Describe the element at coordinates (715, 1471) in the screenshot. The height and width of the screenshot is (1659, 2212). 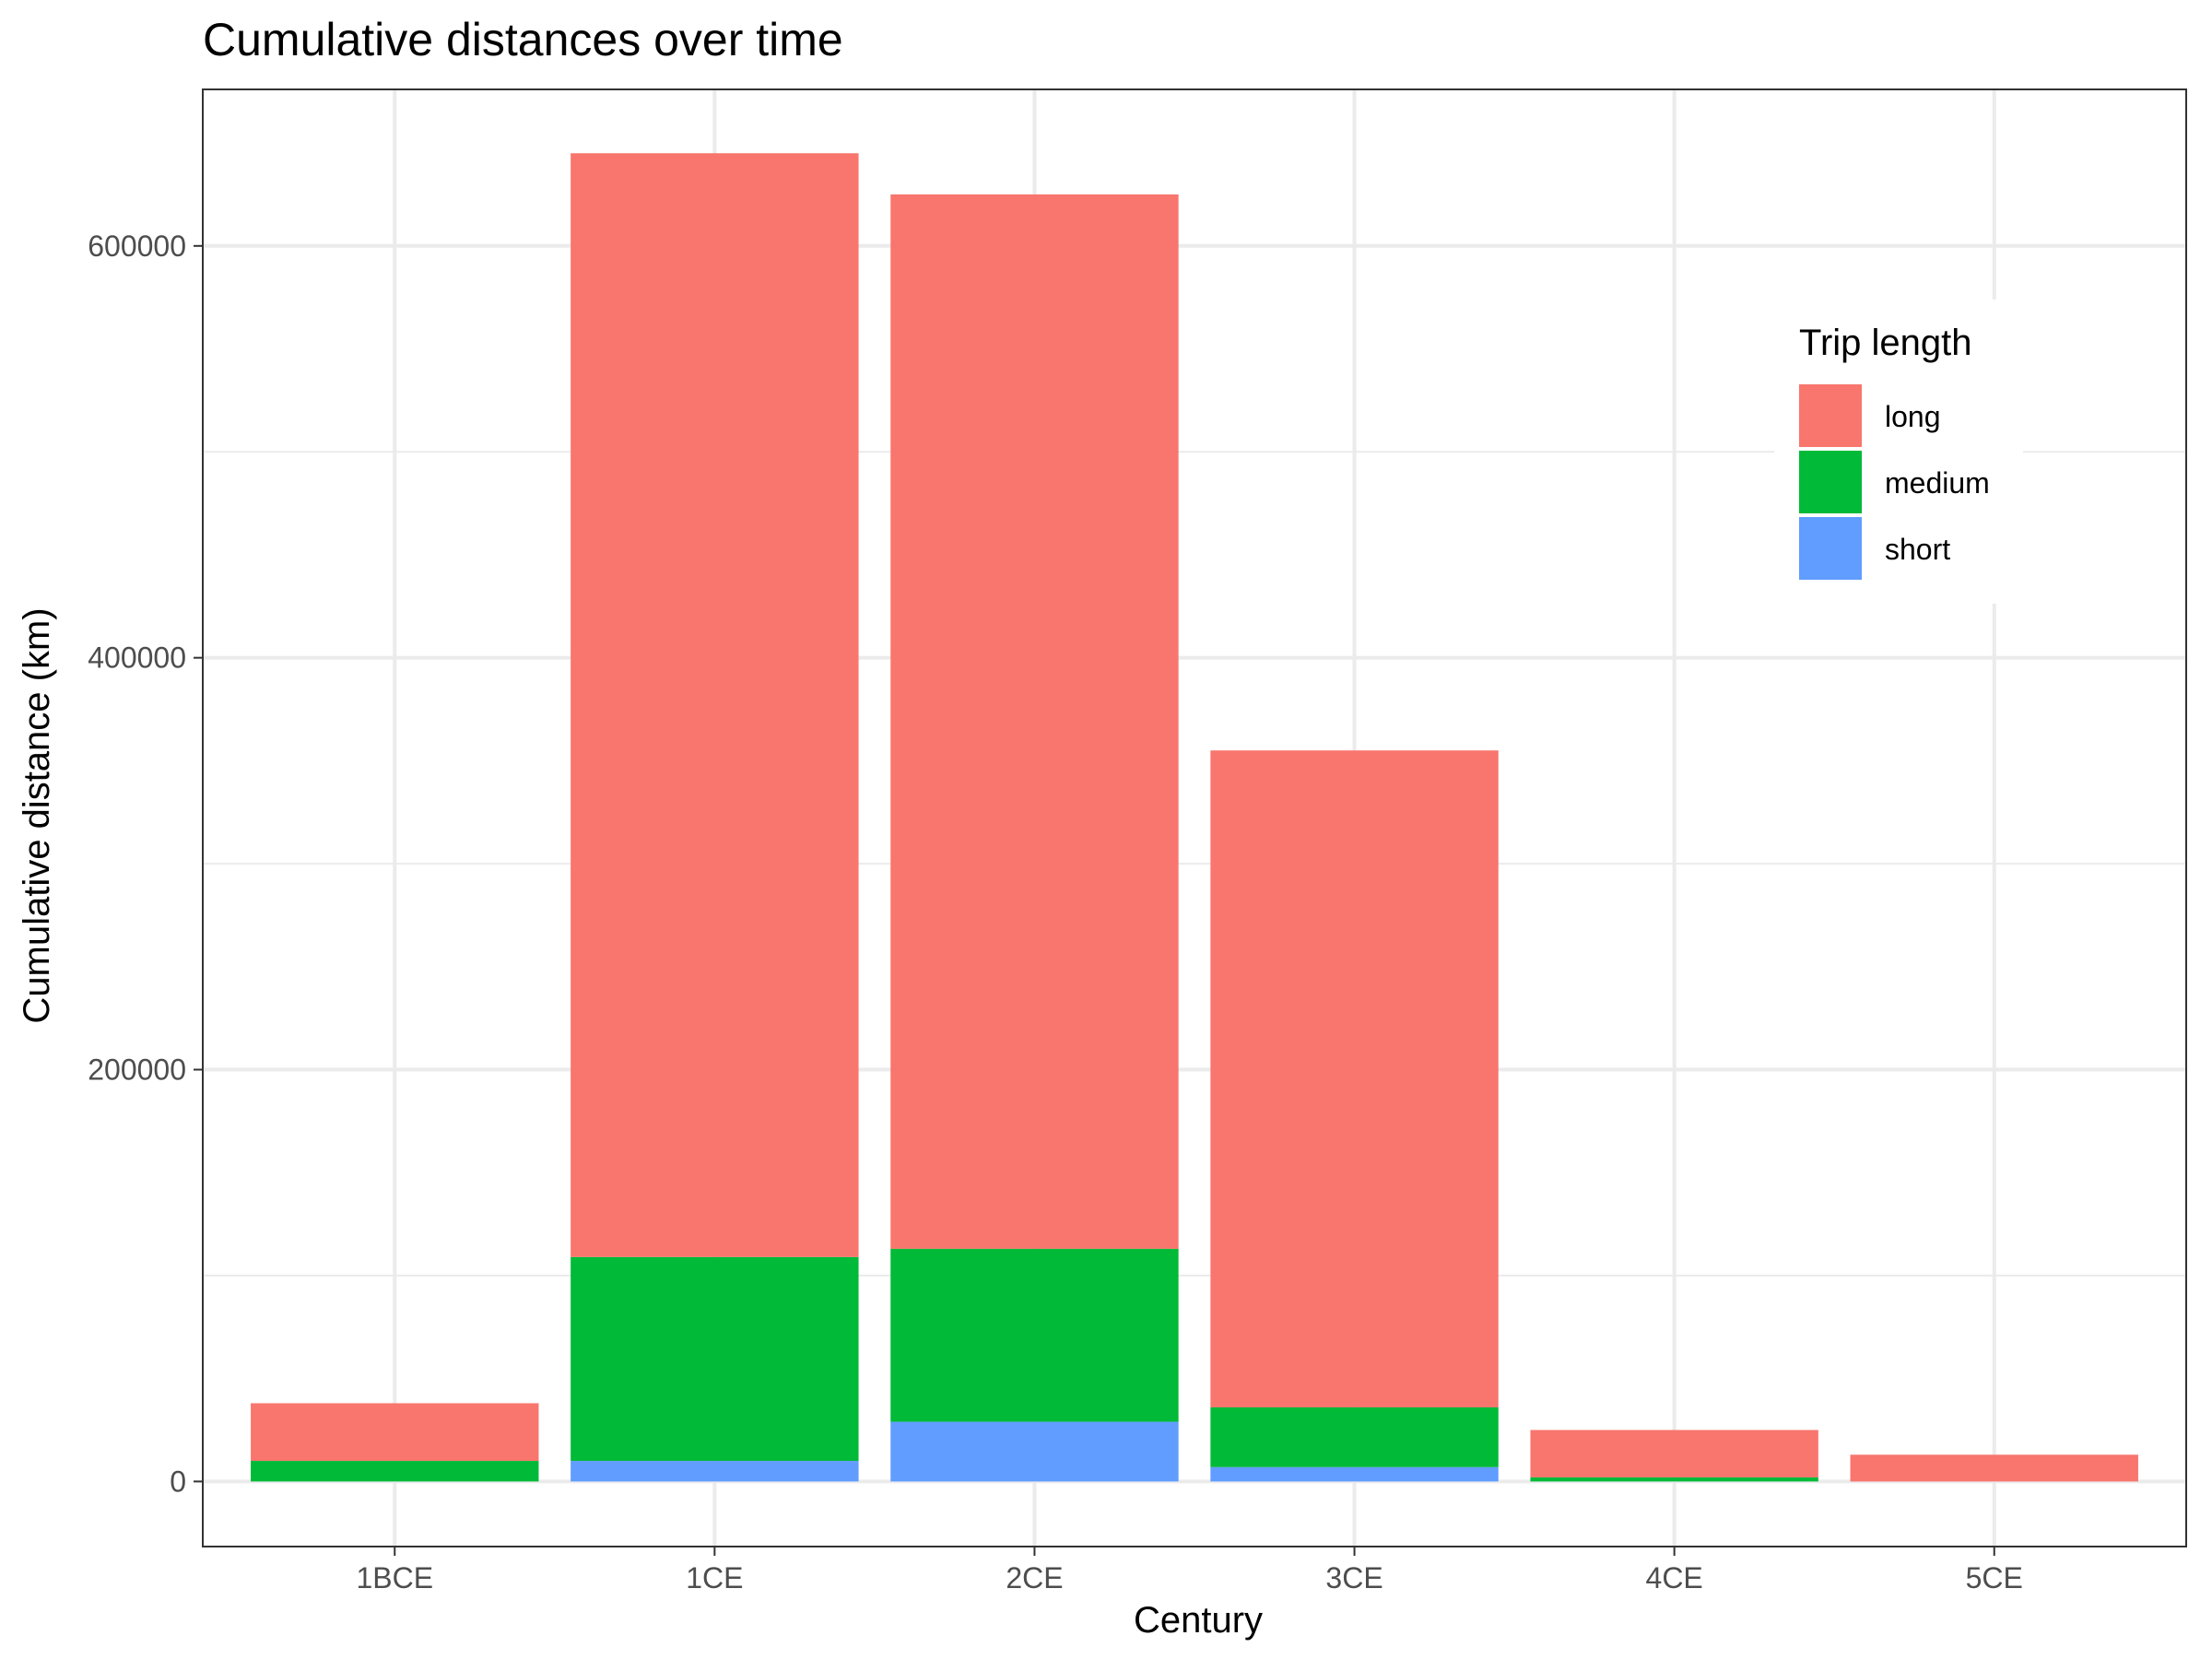
I see `bar-short-1CE` at that location.